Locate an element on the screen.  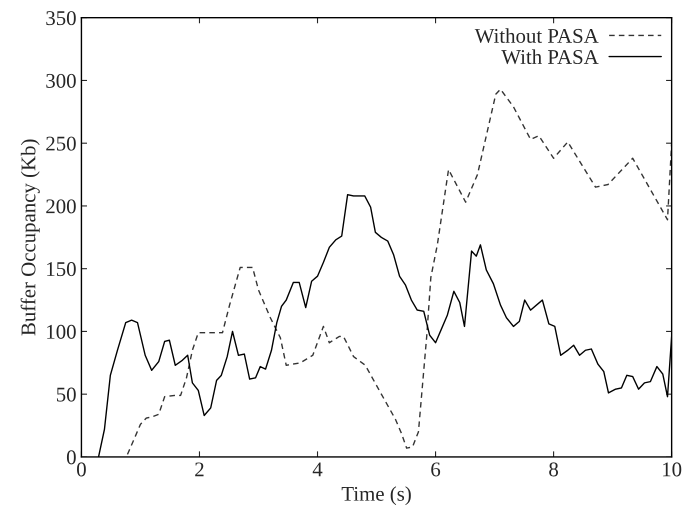
x-tick-label: 10 is located at coordinates (672, 469).